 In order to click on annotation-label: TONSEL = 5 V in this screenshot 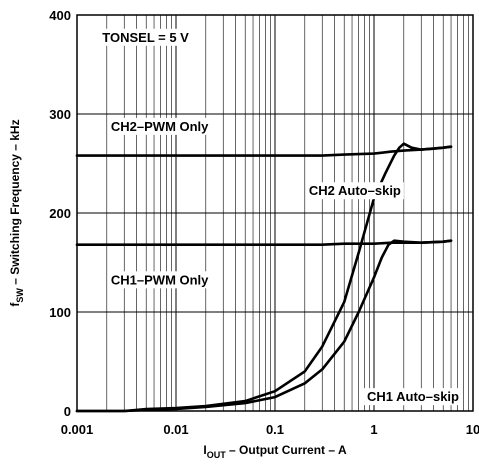, I will do `click(145, 37)`.